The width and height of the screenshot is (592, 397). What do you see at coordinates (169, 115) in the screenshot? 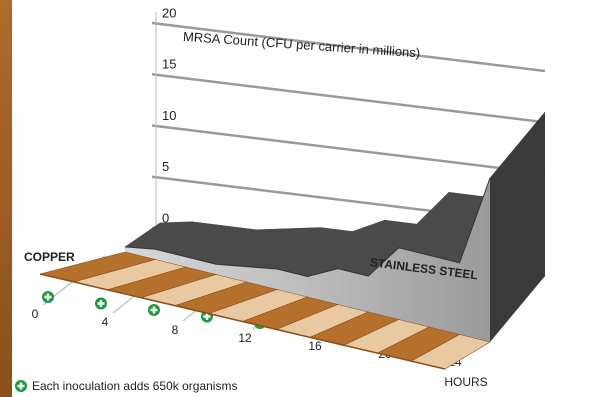
I see `y-tick-label: 10` at bounding box center [169, 115].